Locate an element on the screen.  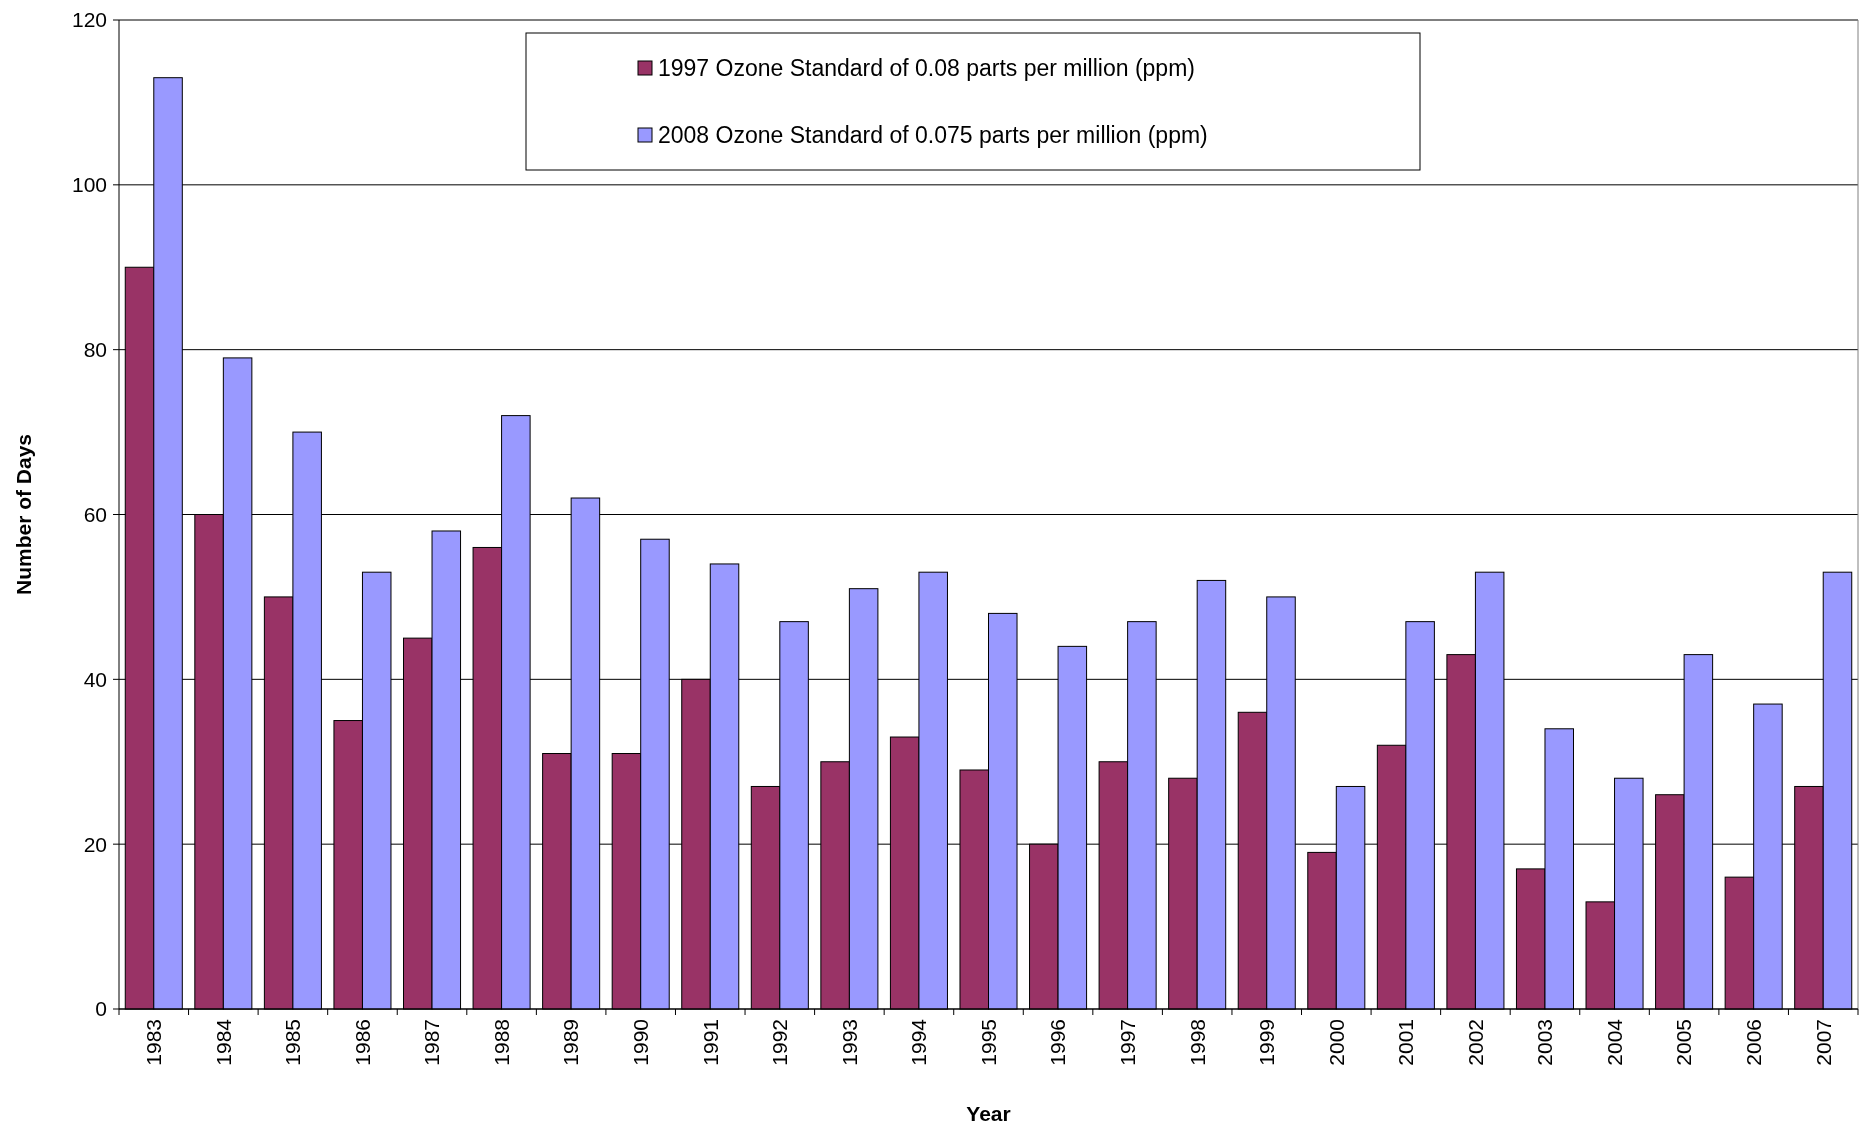
x-tick-label: 2001 is located at coordinates (1406, 1042).